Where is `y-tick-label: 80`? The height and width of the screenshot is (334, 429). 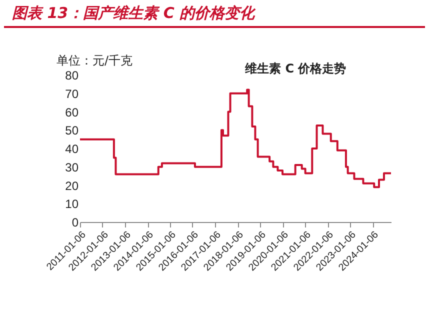 y-tick-label: 80 is located at coordinates (72, 75).